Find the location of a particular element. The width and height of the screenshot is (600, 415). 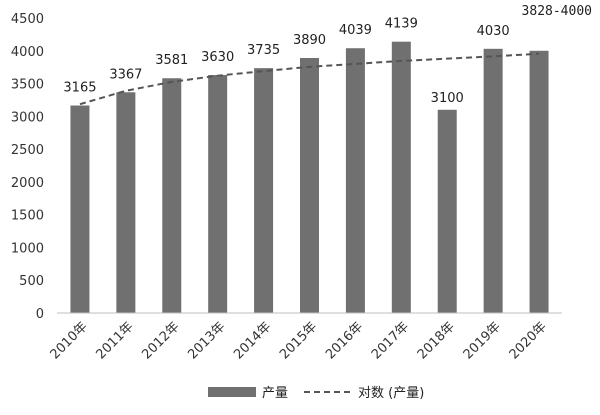

x-tick-label: 2015年 is located at coordinates (298, 340).